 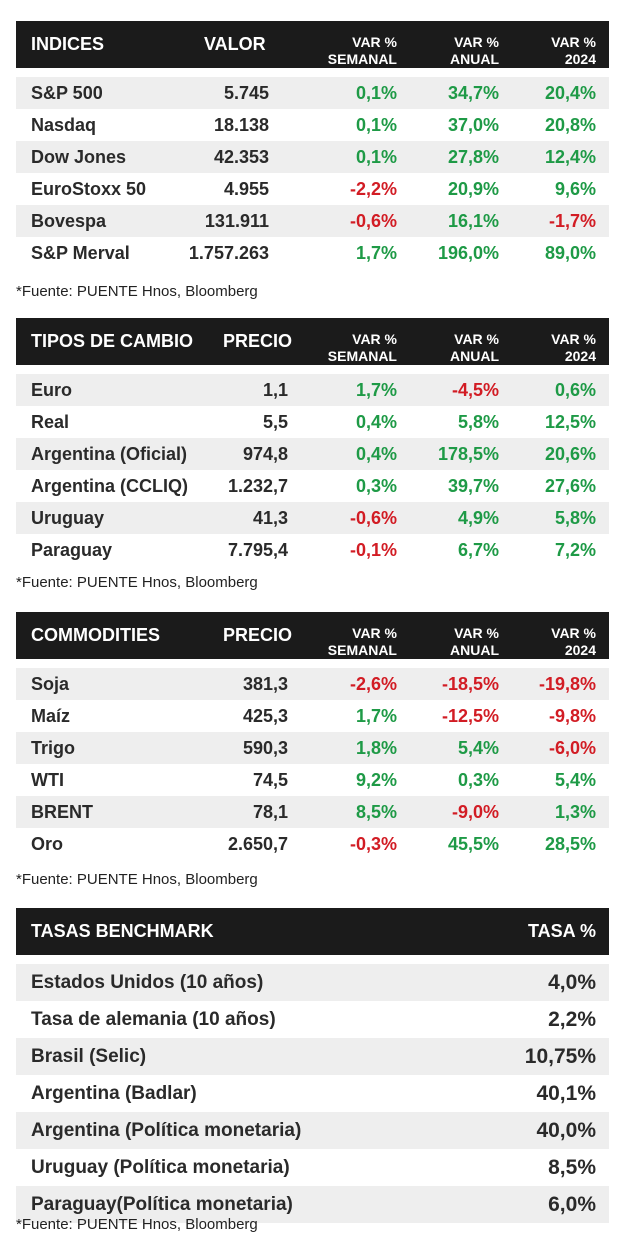 I want to click on row-name: Argentina (Badlar), so click(x=114, y=1093).